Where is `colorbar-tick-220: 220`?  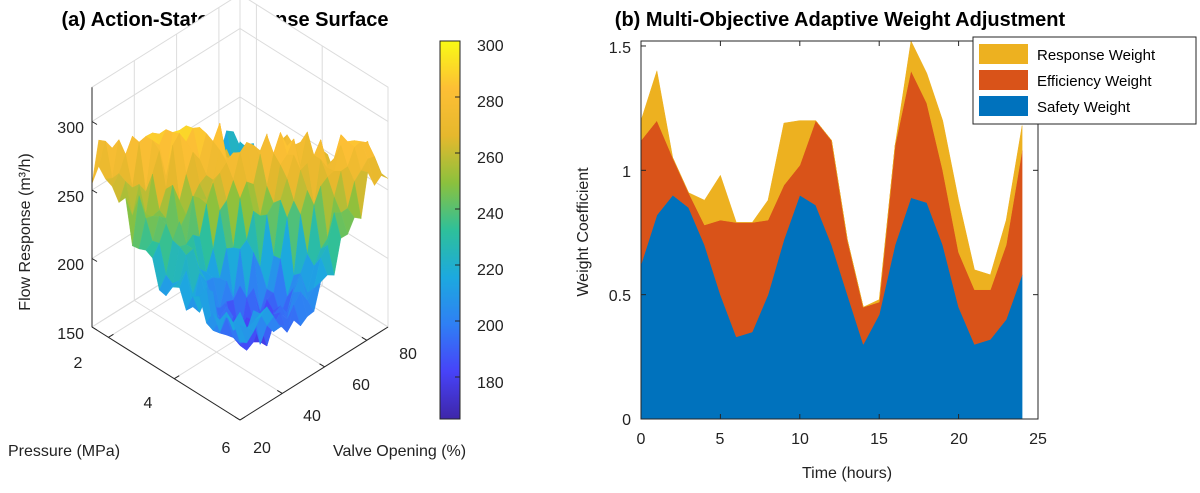
colorbar-tick-220: 220 is located at coordinates (490, 270).